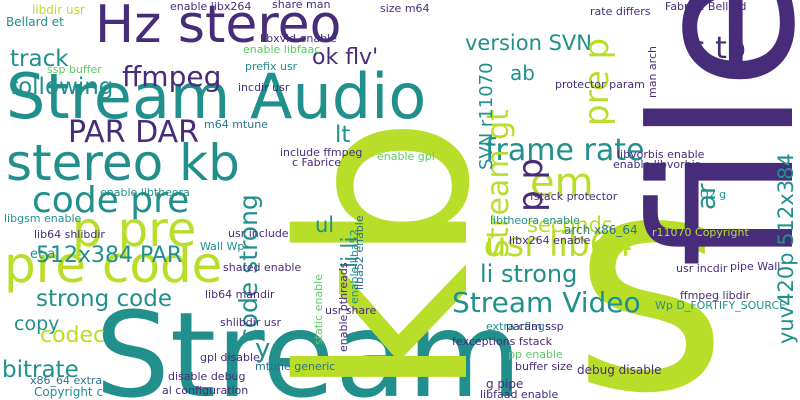 The width and height of the screenshot is (800, 400). Describe the element at coordinates (216, 96) in the screenshot. I see `word: Stream Audio` at that location.